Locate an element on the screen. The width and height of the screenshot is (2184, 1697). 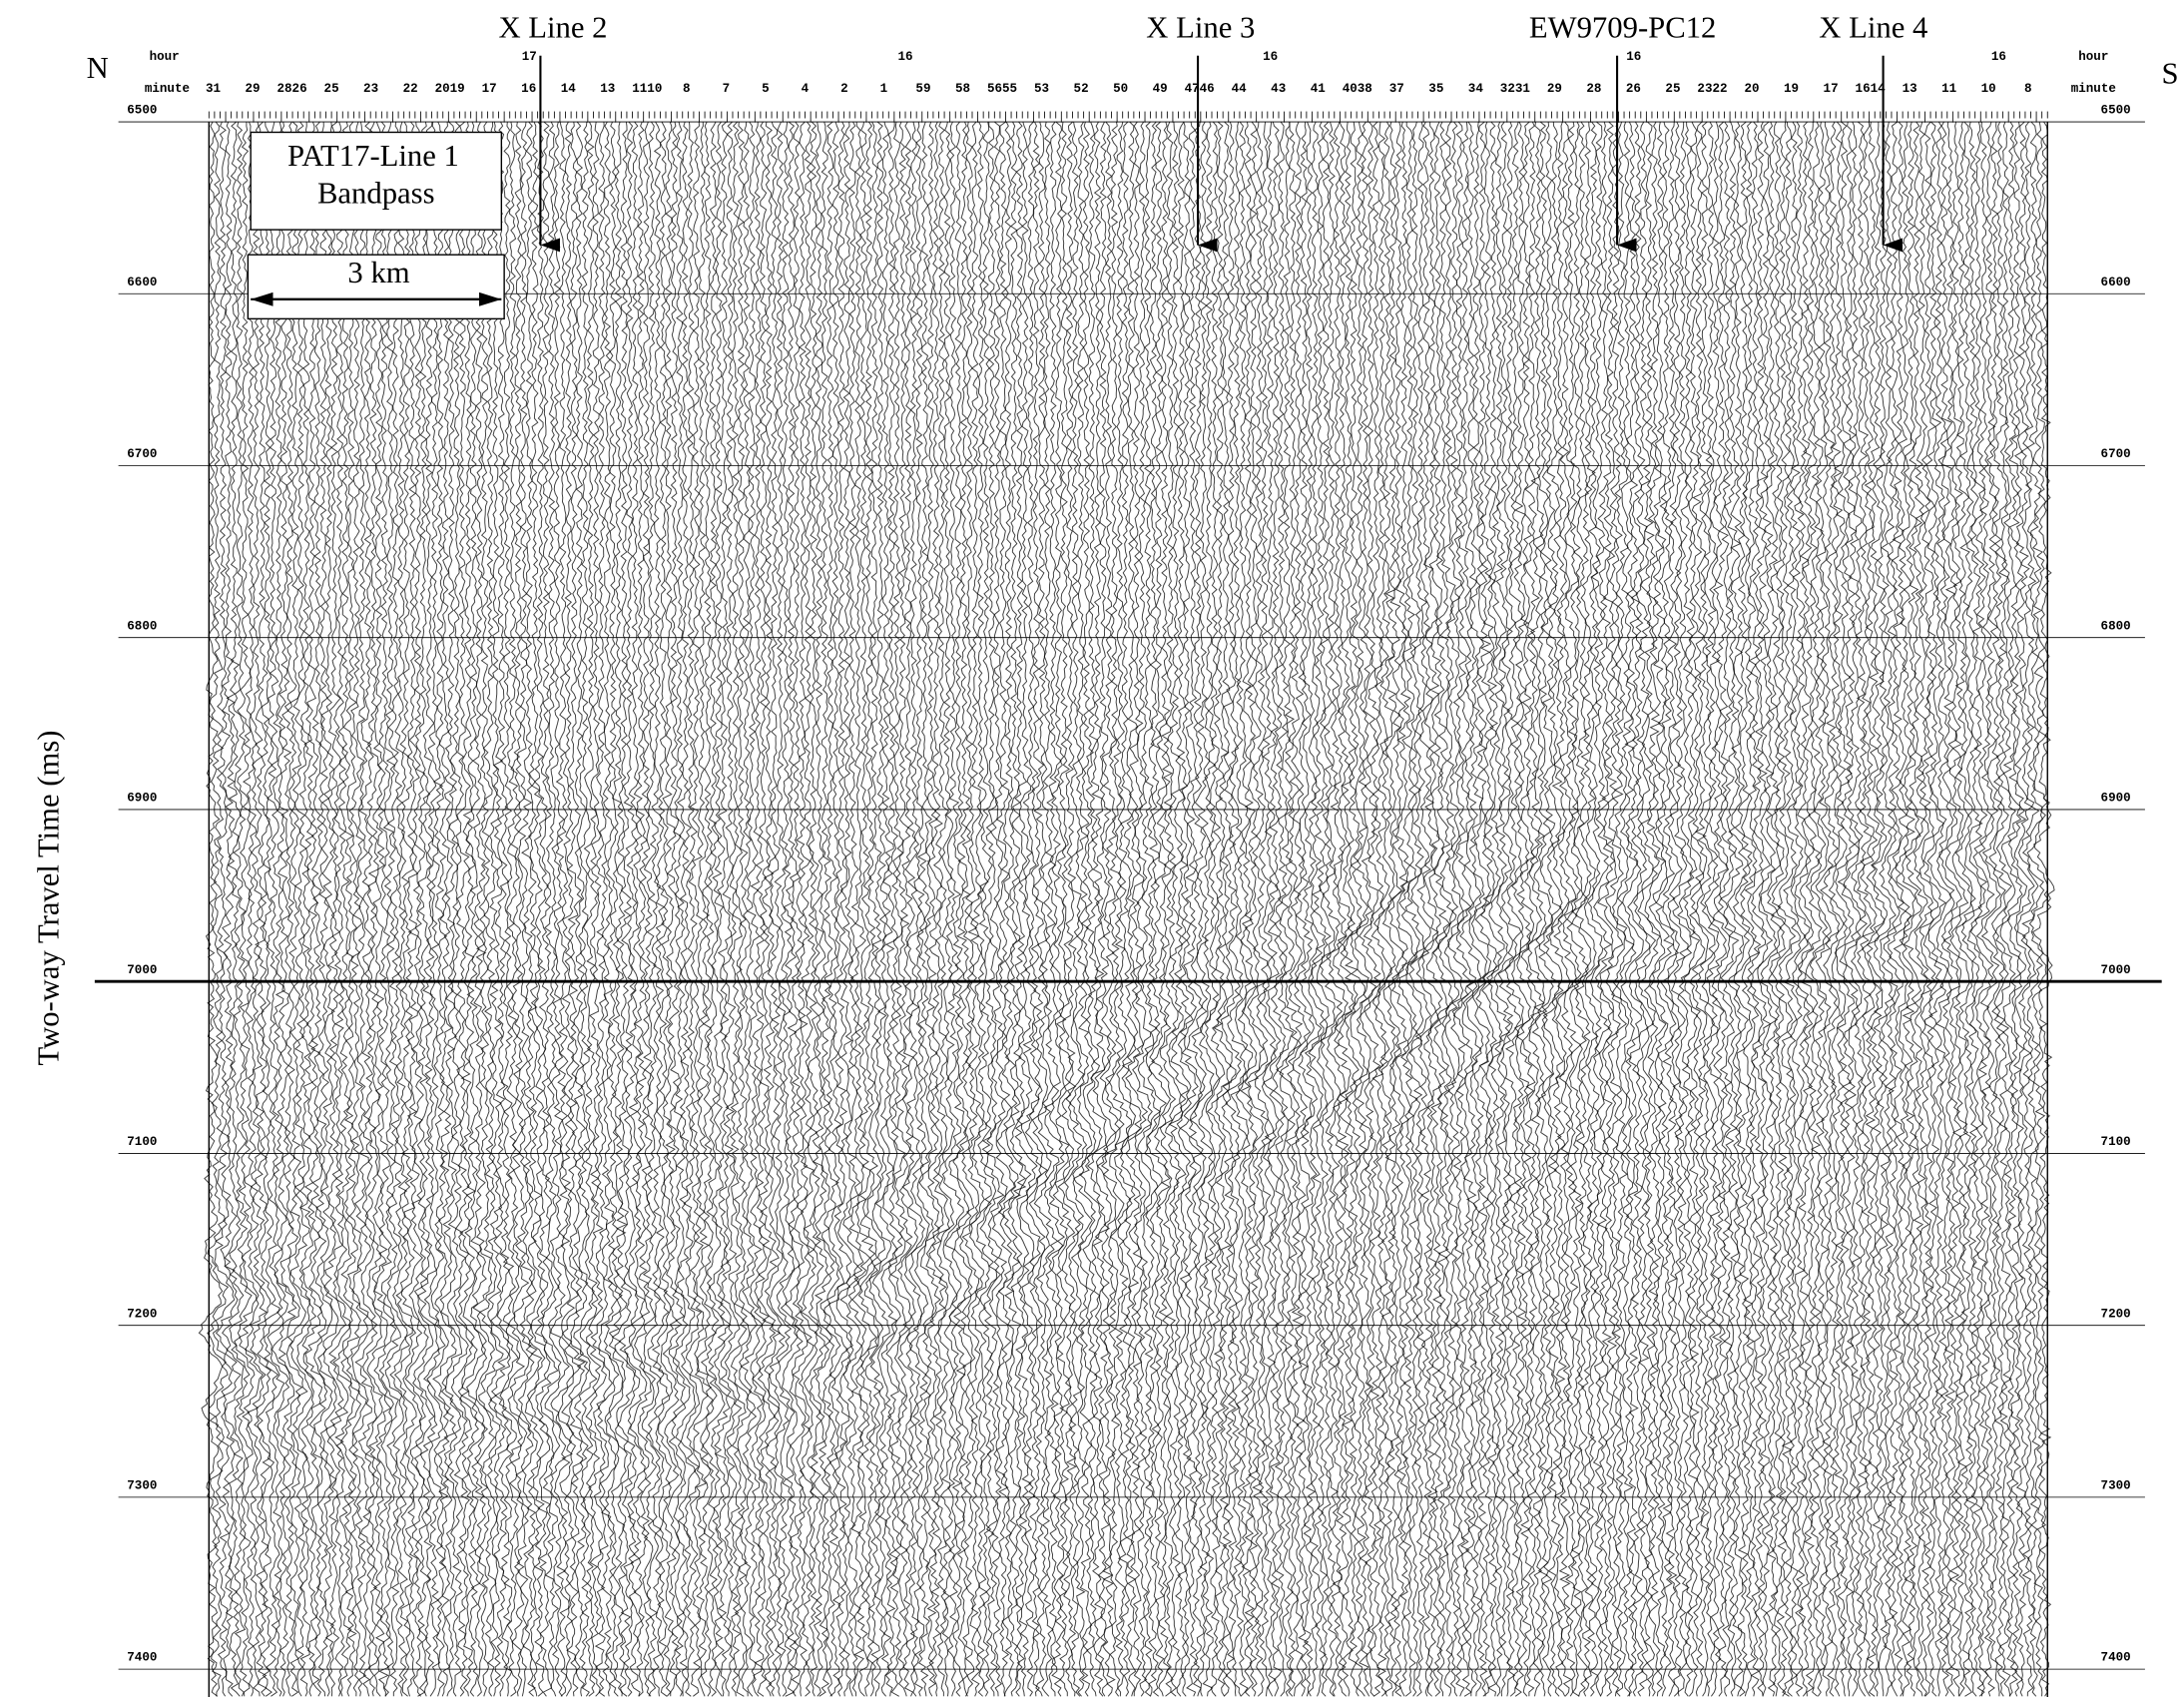
y-tick-label: 6800 is located at coordinates (142, 626).